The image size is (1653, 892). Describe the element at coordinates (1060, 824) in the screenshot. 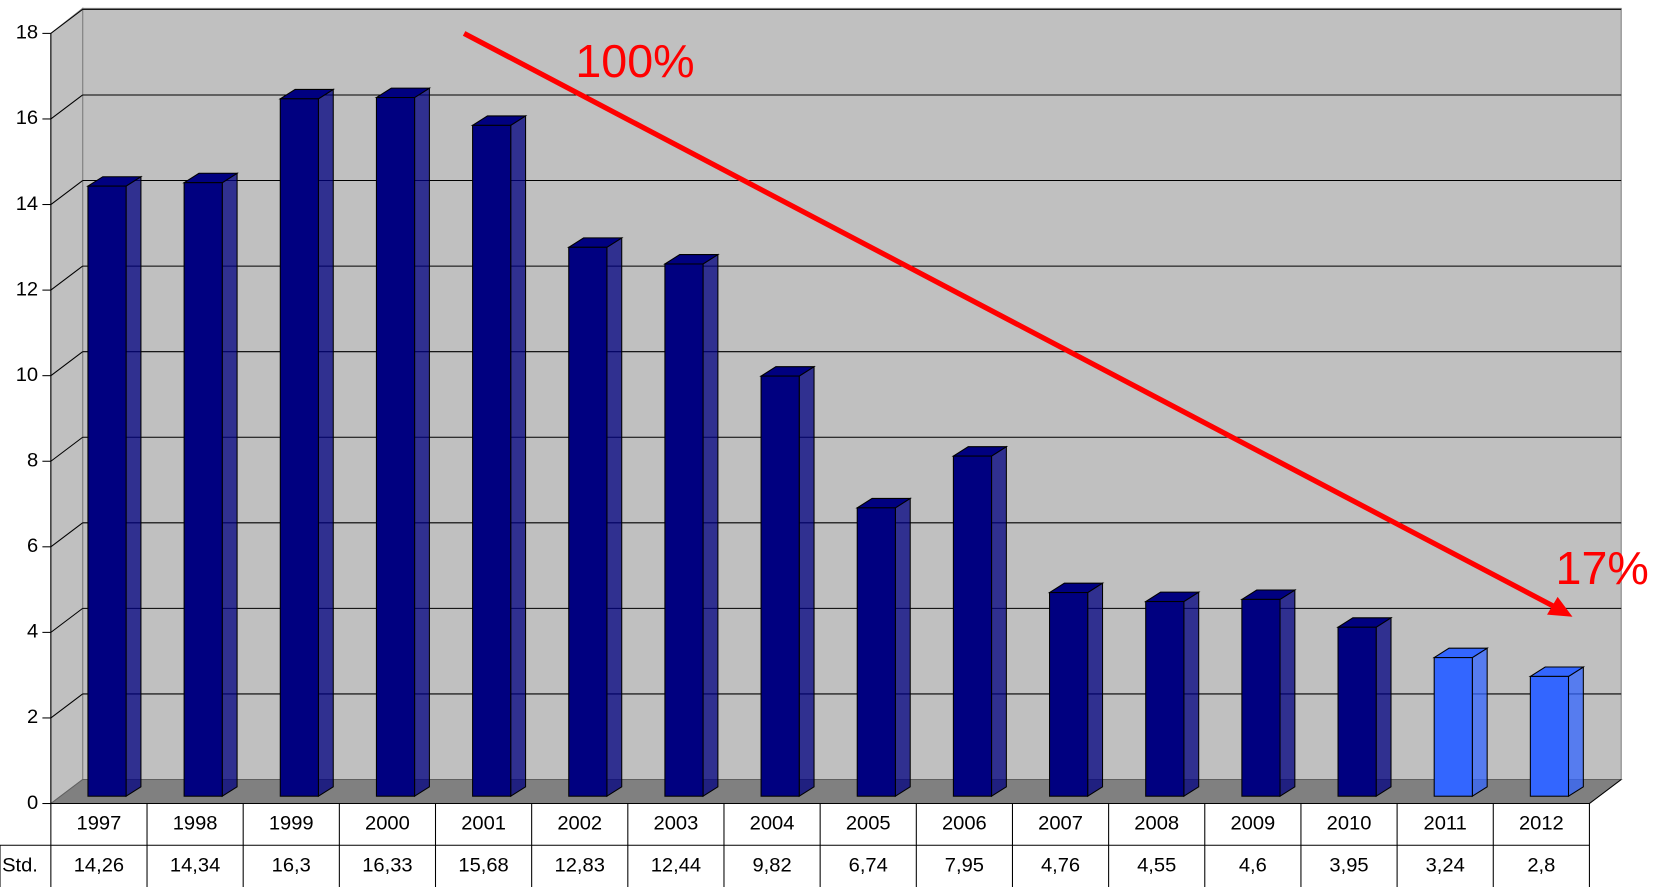

I see `x-tick-label: 2007` at that location.